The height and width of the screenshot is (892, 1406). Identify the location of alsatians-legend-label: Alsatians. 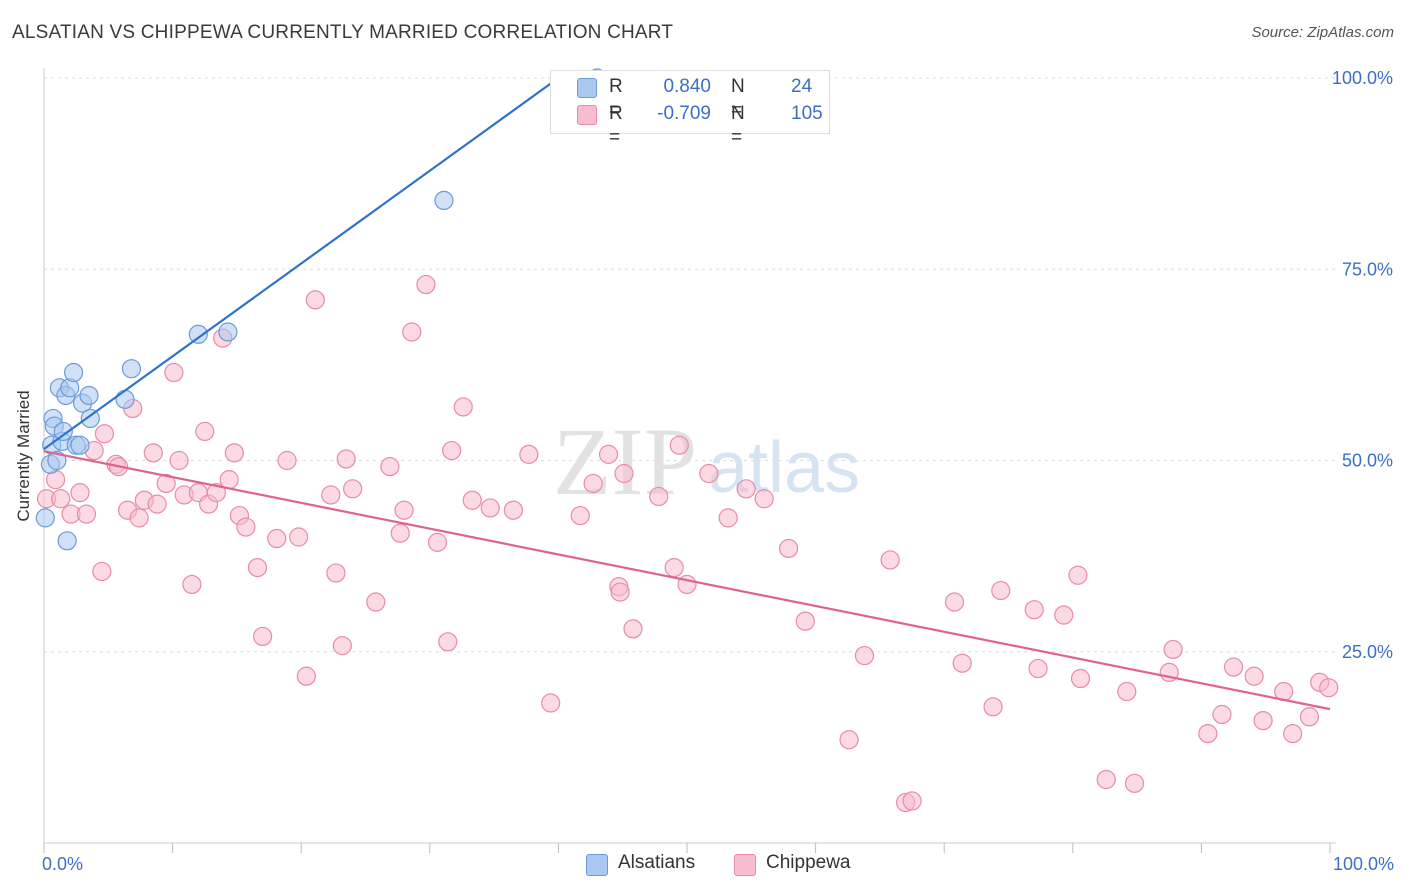
(657, 862).